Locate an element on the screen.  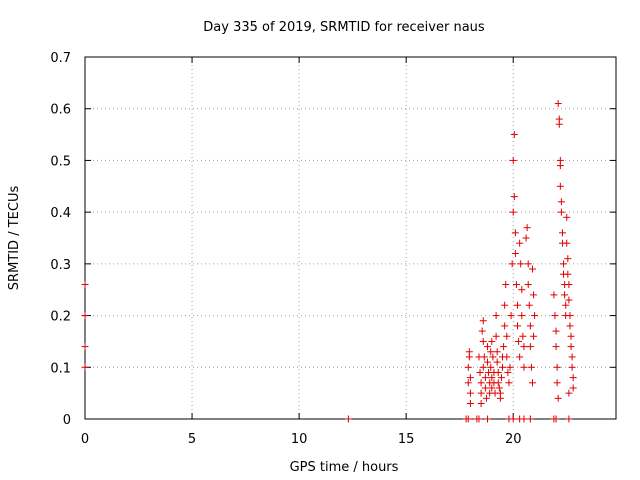
x-tick-label: 20 is located at coordinates (513, 439).